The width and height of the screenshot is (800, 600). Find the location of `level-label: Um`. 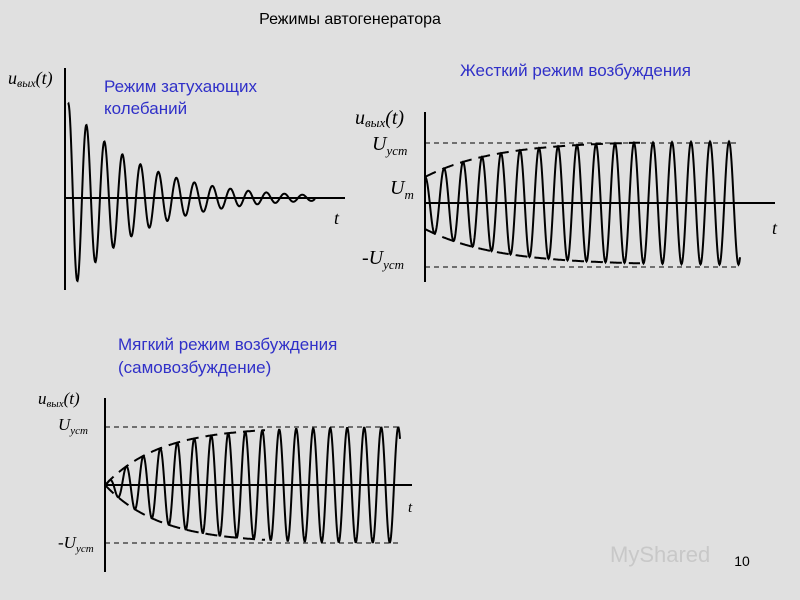

level-label: Um is located at coordinates (402, 189).